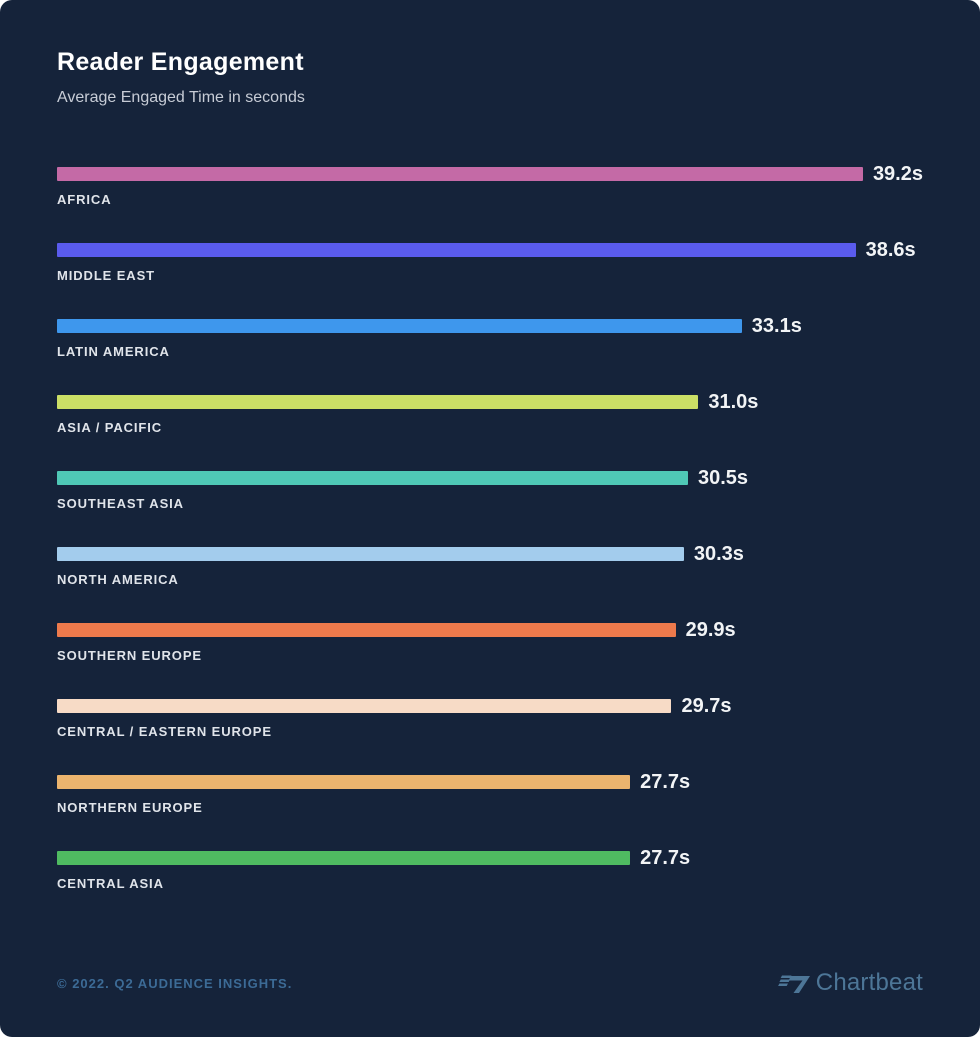 The height and width of the screenshot is (1037, 980). I want to click on bar-value-label: 29.9s, so click(710, 629).